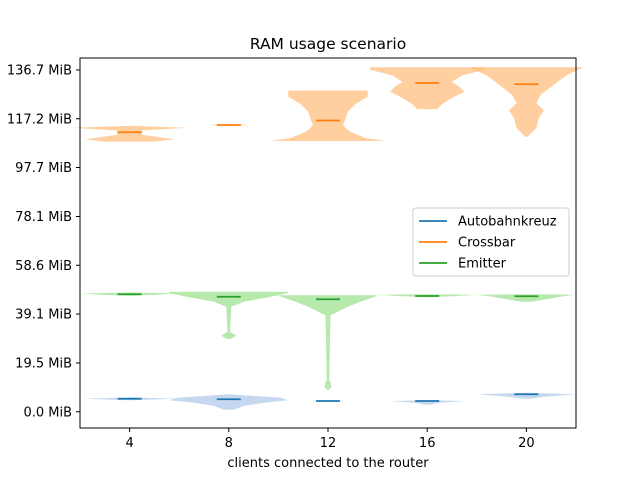  I want to click on legend-box, so click(491, 242).